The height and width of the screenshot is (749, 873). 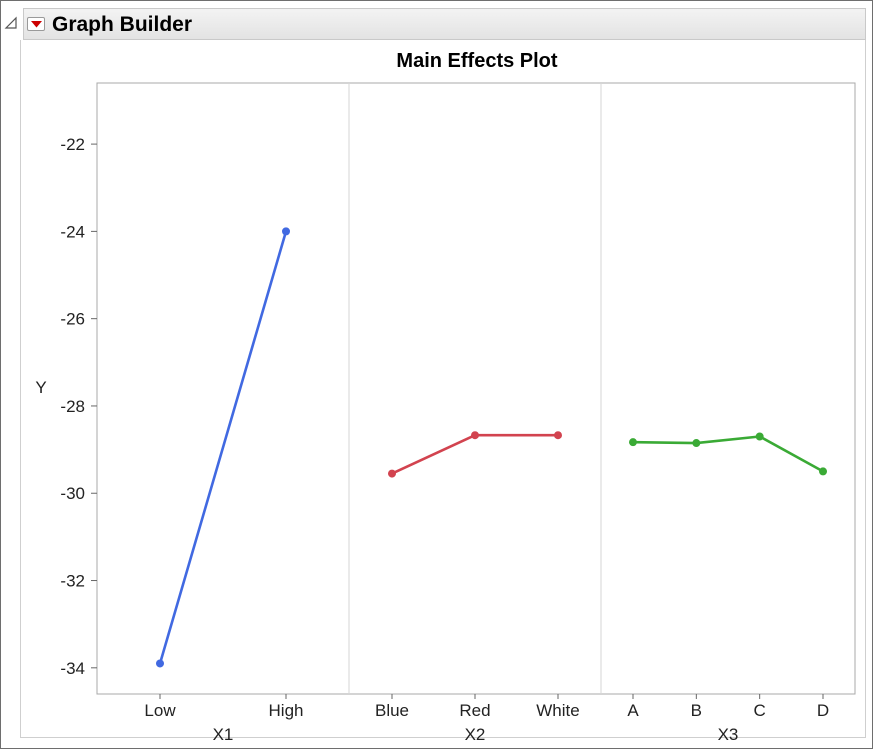 I want to click on x-axis-title: X3, so click(x=728, y=734).